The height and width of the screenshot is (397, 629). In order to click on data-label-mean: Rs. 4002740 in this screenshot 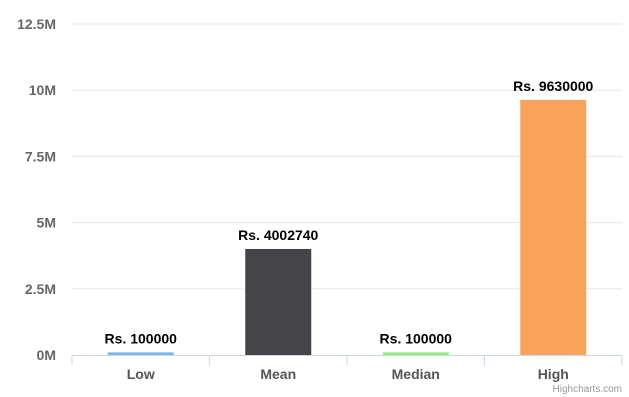, I will do `click(278, 235)`.